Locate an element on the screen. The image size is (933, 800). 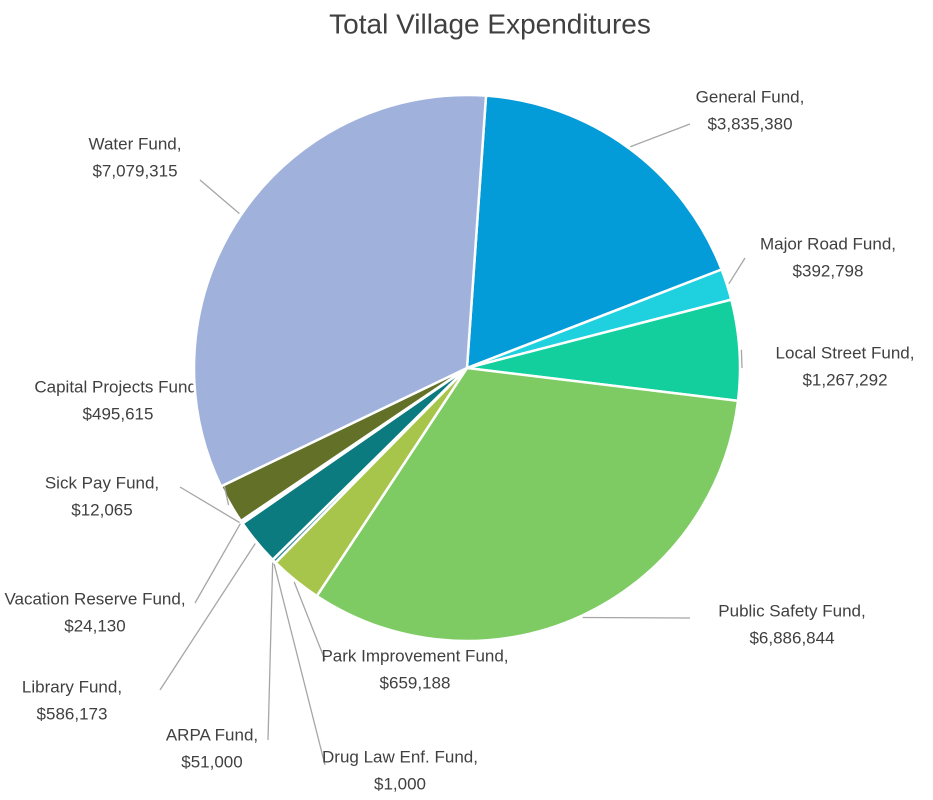
chart-title: Total Village Expenditures is located at coordinates (490, 23).